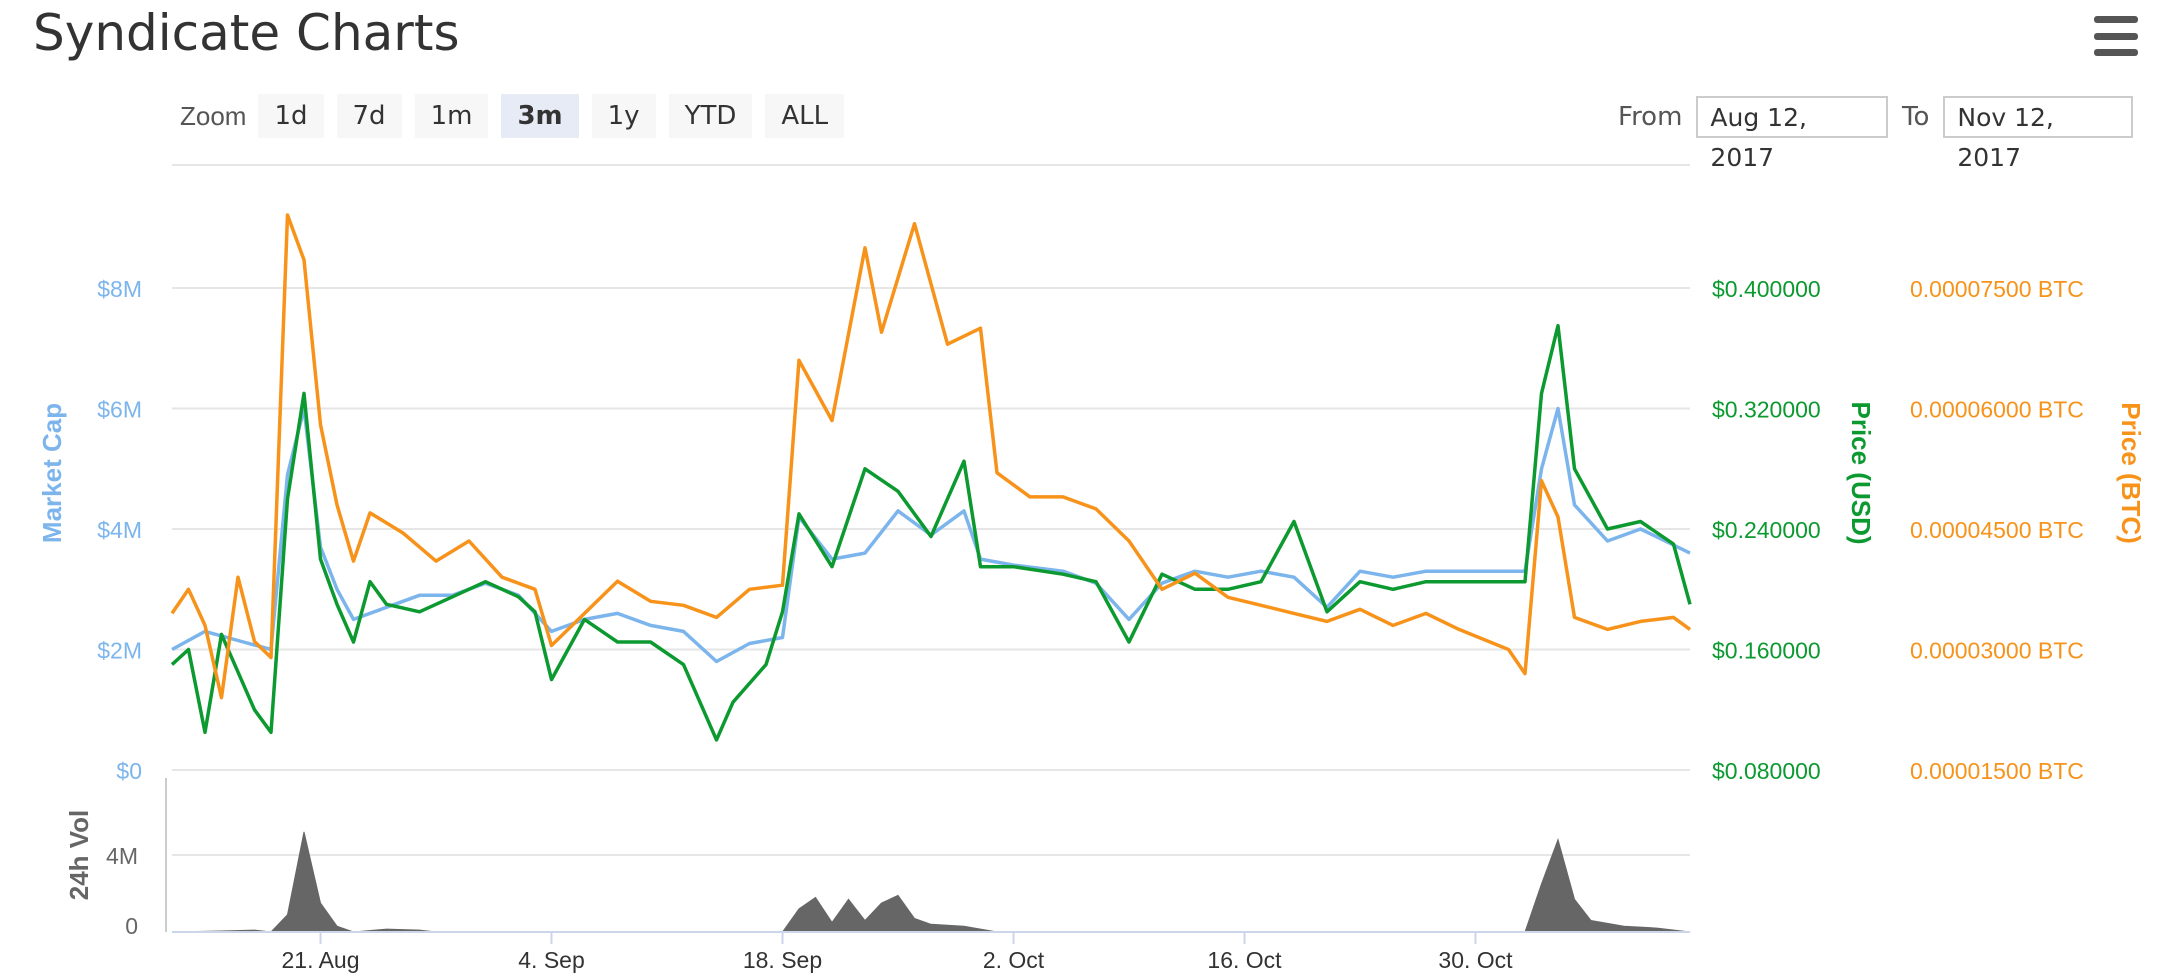 The image size is (2176, 978). I want to click on price-btc-axis-title: Price (BTC), so click(2131, 473).